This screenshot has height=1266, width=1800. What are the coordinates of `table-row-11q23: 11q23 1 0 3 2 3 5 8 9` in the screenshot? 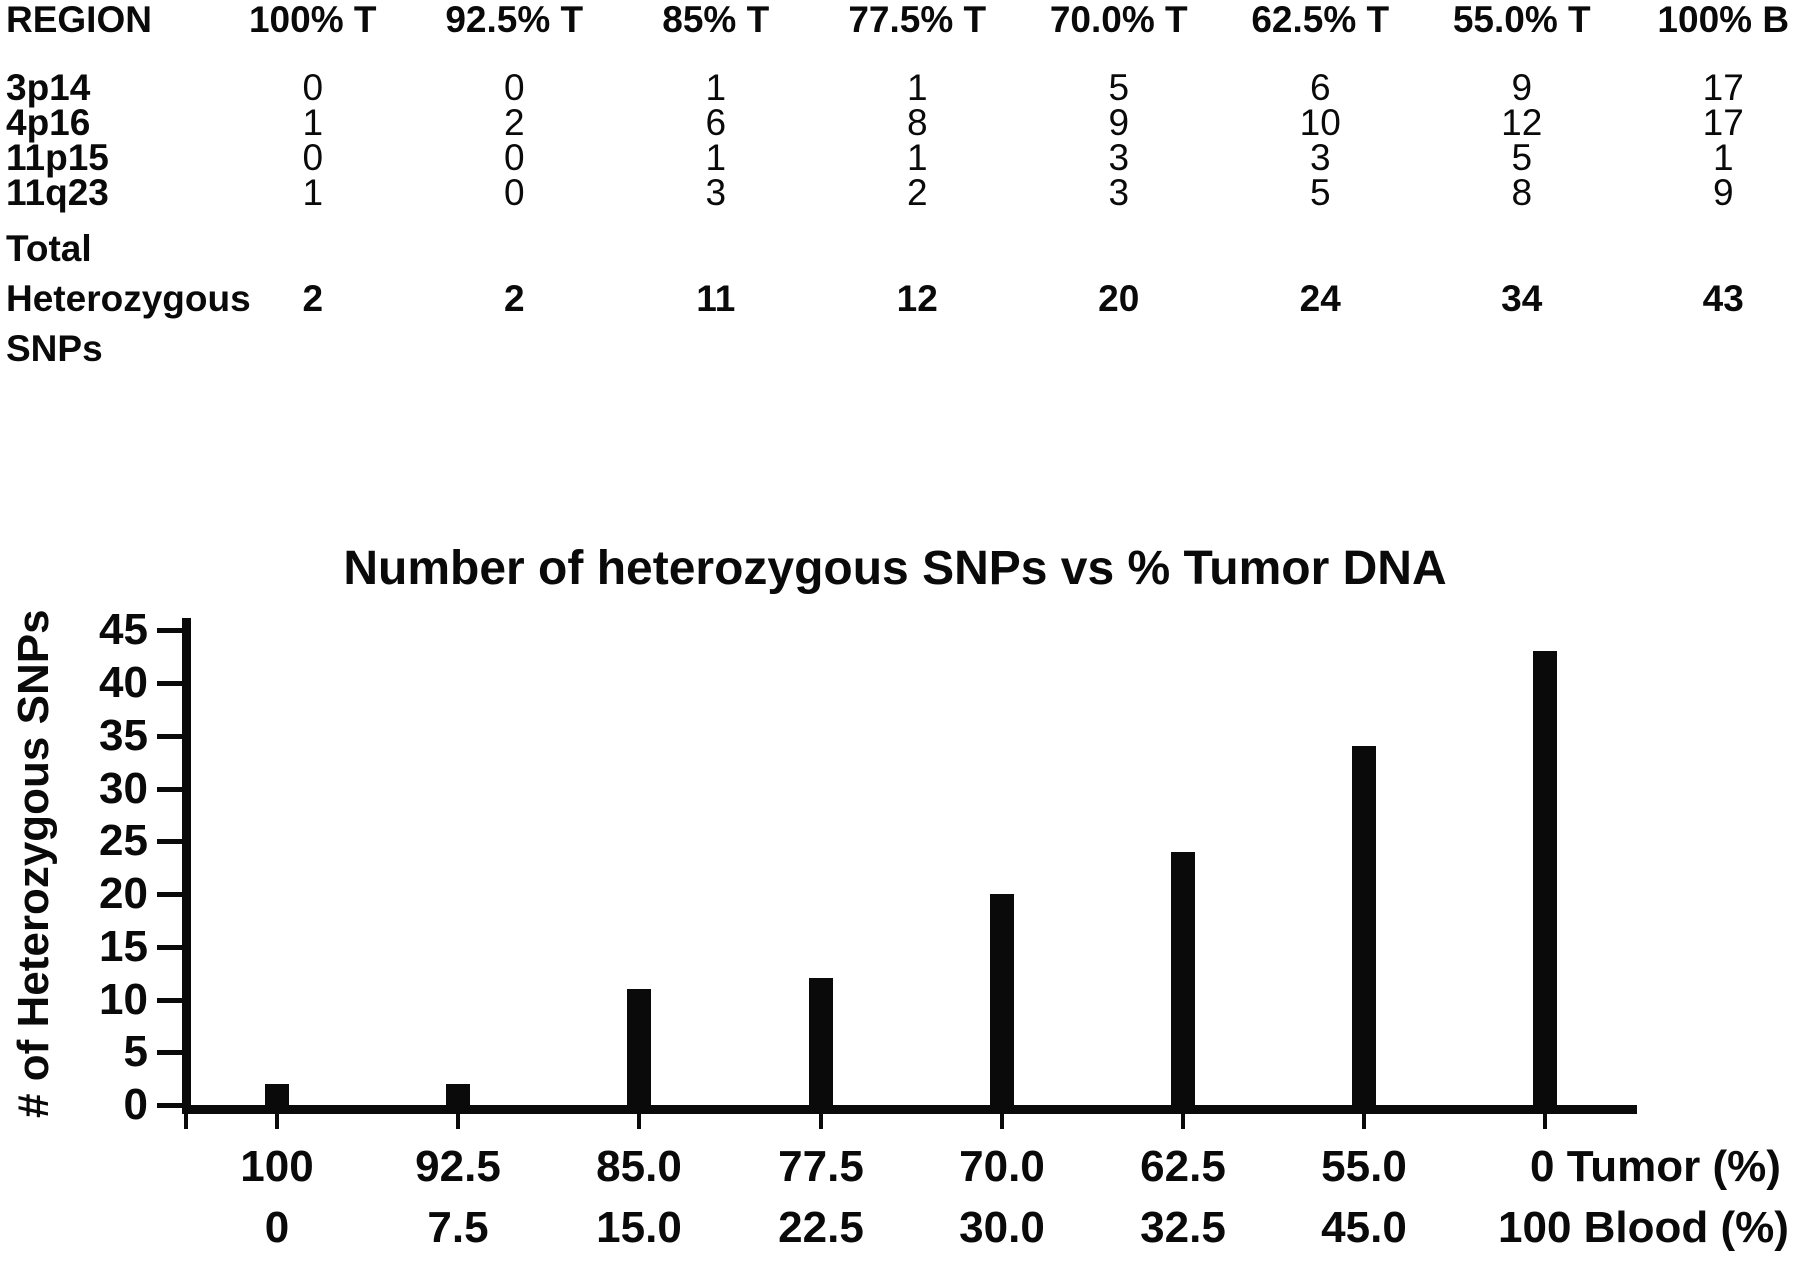 It's located at (900, 192).